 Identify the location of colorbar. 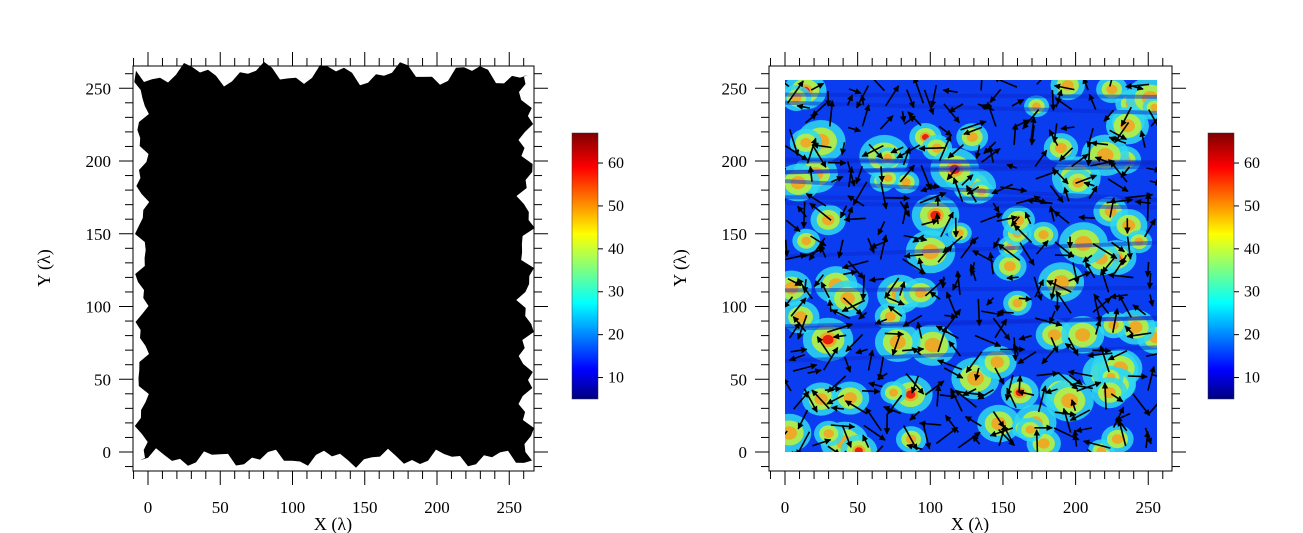
(1221, 266).